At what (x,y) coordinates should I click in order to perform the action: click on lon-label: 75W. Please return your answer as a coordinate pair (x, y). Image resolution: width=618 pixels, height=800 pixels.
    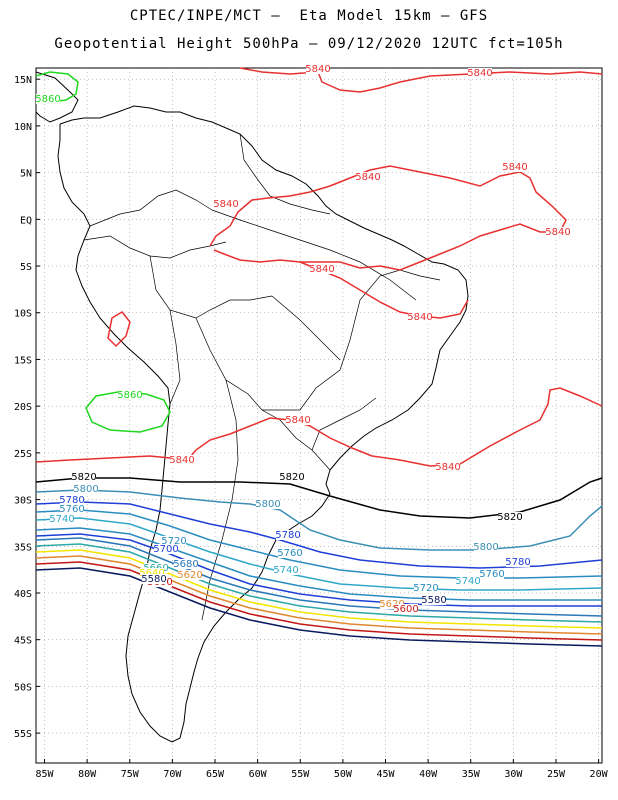
    Looking at the image, I should click on (130, 774).